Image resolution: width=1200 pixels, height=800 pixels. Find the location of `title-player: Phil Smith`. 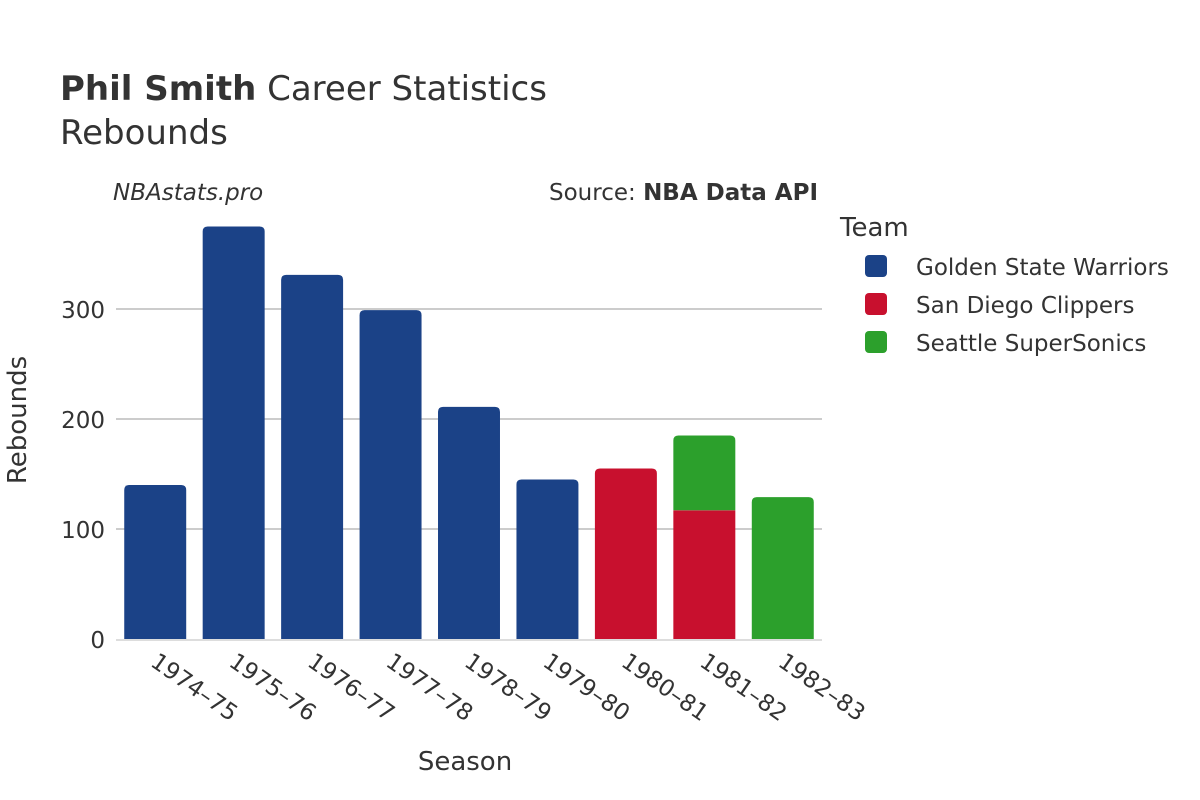

title-player: Phil Smith is located at coordinates (158, 89).